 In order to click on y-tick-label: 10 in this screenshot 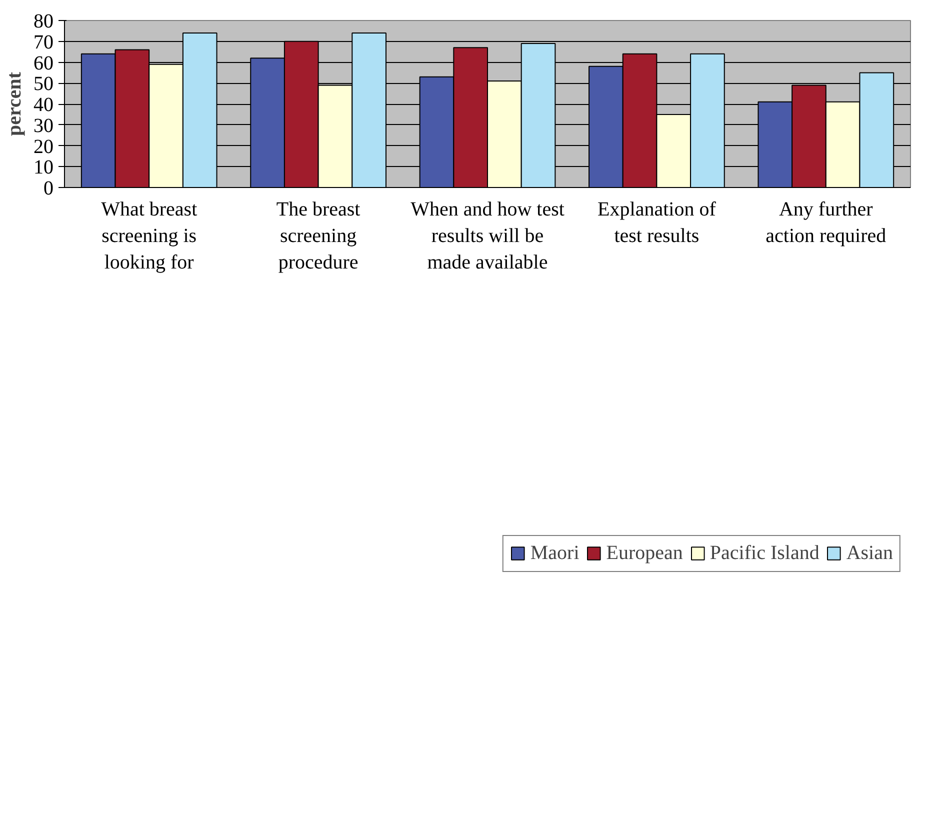, I will do `click(44, 167)`.